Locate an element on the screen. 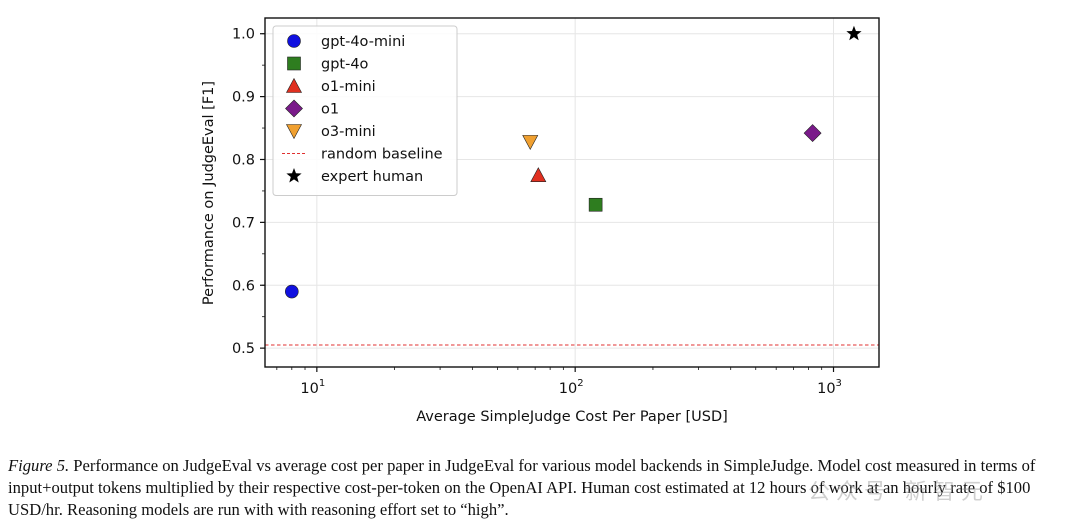 Image resolution: width=1080 pixels, height=531 pixels. legend-item: expert human is located at coordinates (354, 176).